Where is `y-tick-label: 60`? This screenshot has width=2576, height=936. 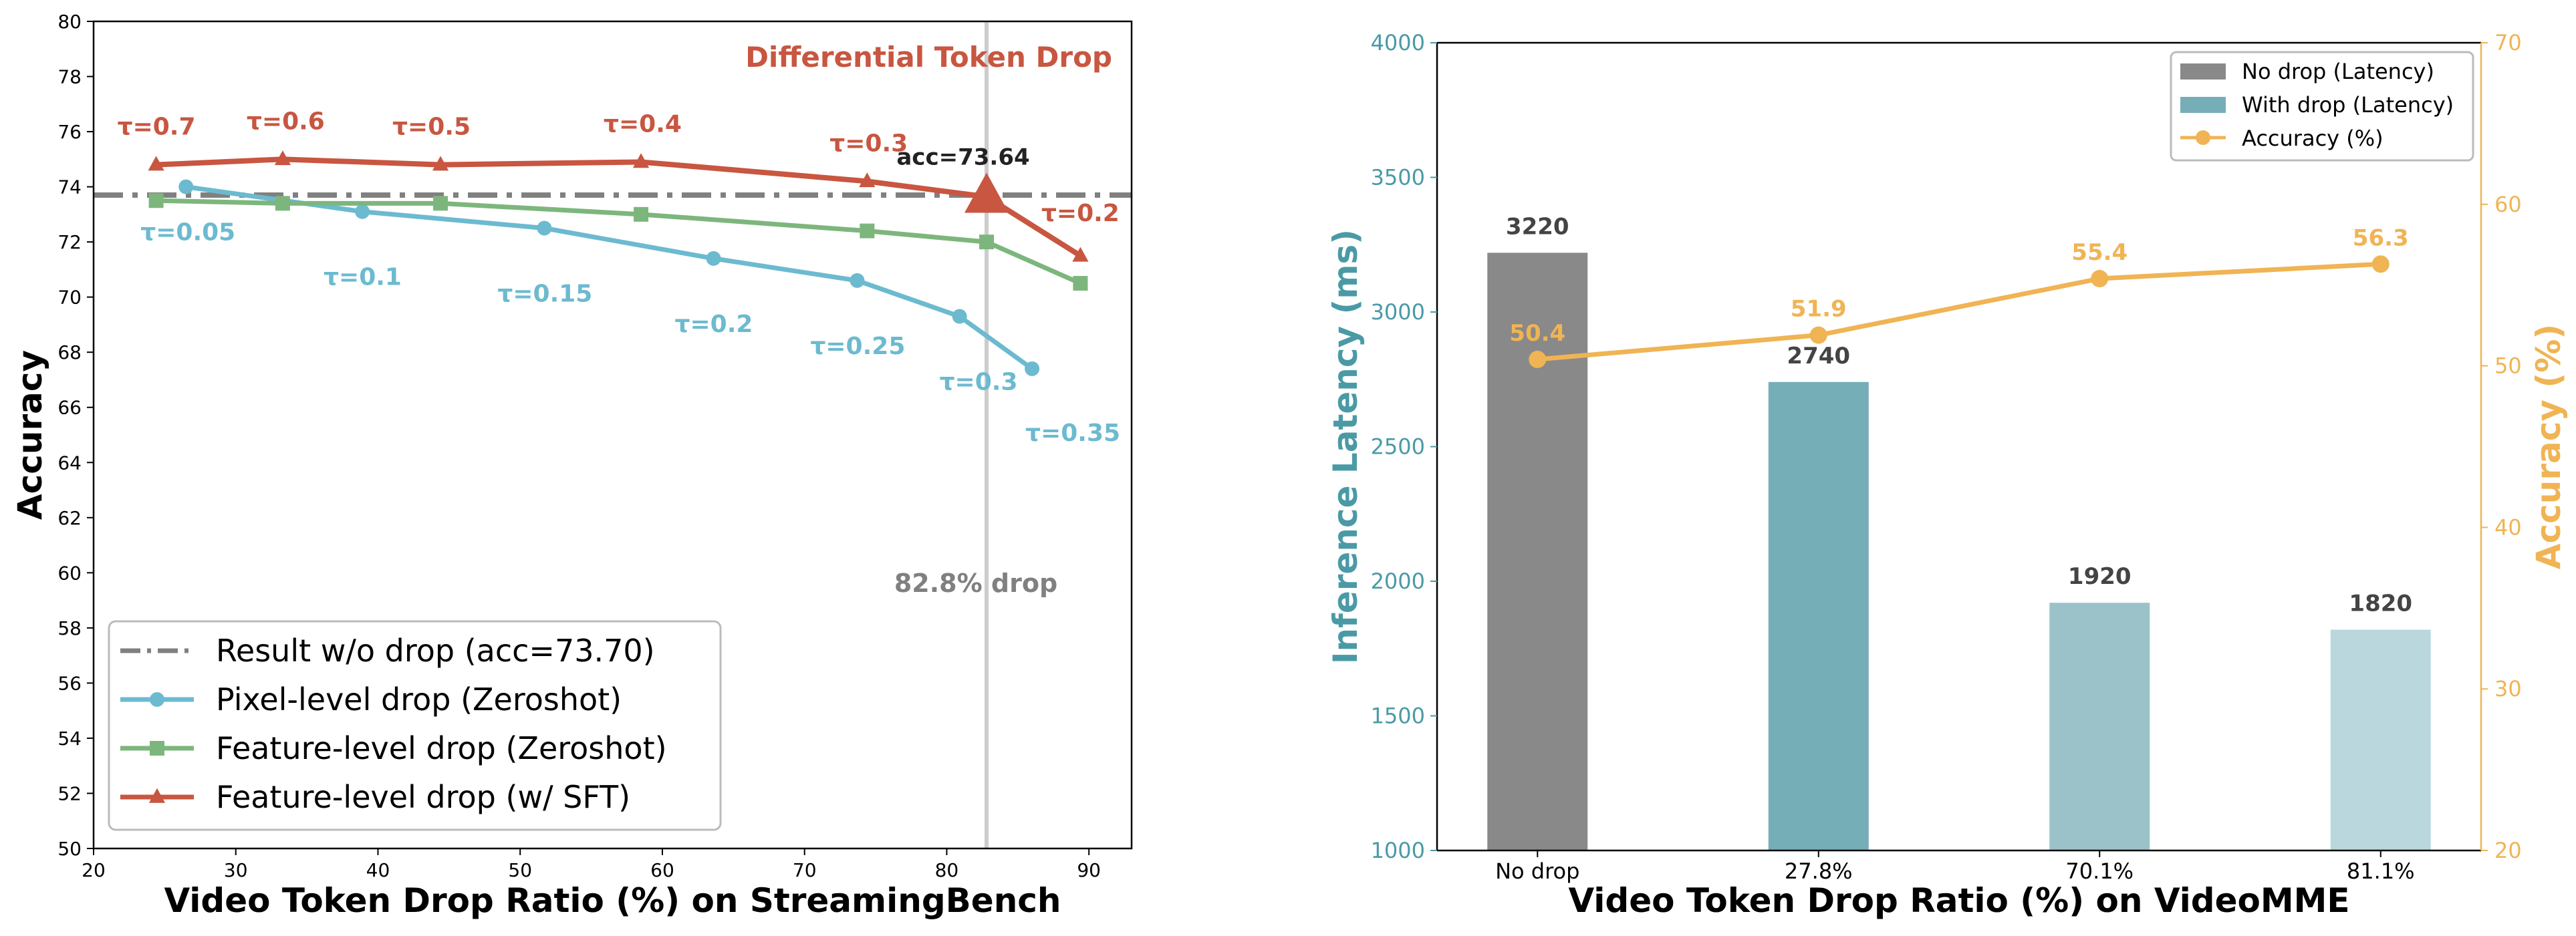
y-tick-label: 60 is located at coordinates (69, 573).